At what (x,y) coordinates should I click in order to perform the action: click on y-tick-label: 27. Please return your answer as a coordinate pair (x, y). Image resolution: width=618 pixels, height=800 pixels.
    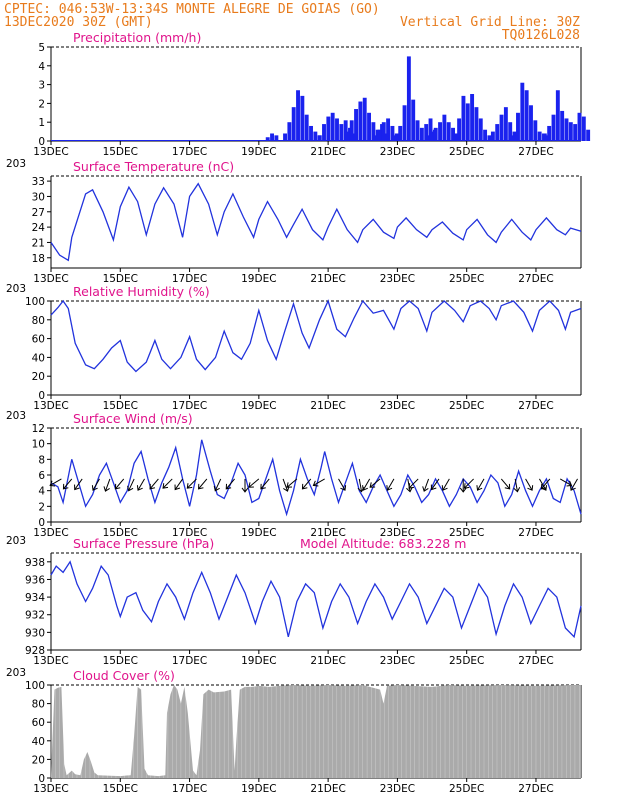
    Looking at the image, I should click on (38, 213).